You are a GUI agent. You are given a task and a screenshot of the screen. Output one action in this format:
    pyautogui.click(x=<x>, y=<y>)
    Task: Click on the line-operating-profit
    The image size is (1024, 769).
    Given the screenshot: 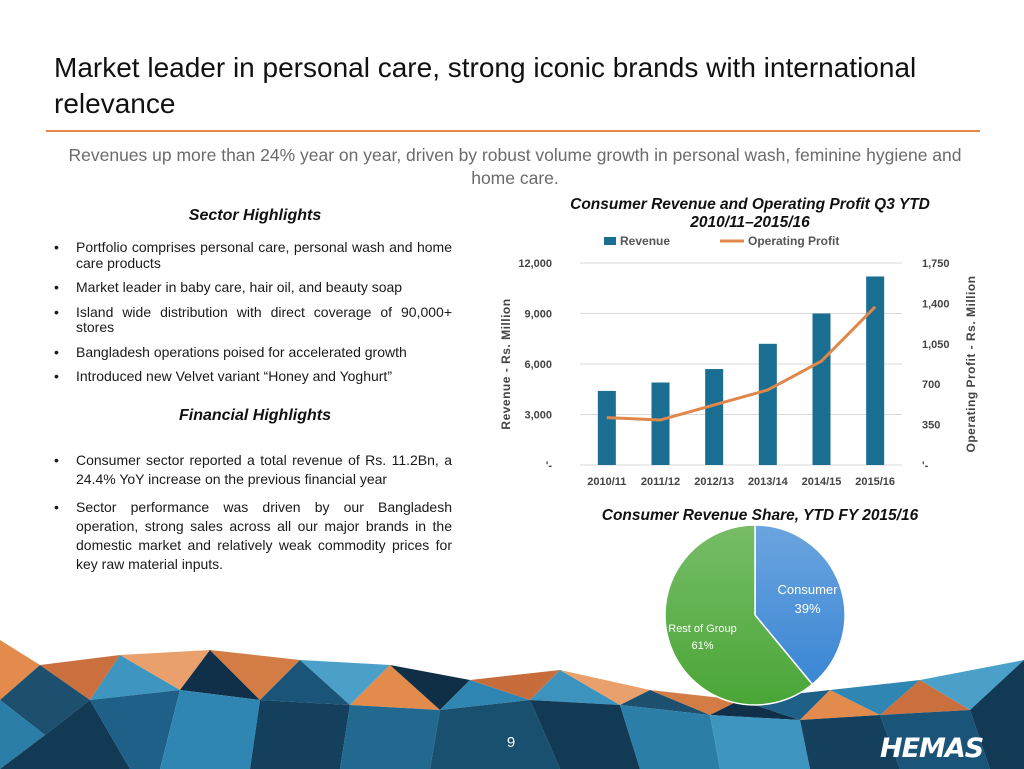 What is the action you would take?
    pyautogui.click(x=741, y=363)
    